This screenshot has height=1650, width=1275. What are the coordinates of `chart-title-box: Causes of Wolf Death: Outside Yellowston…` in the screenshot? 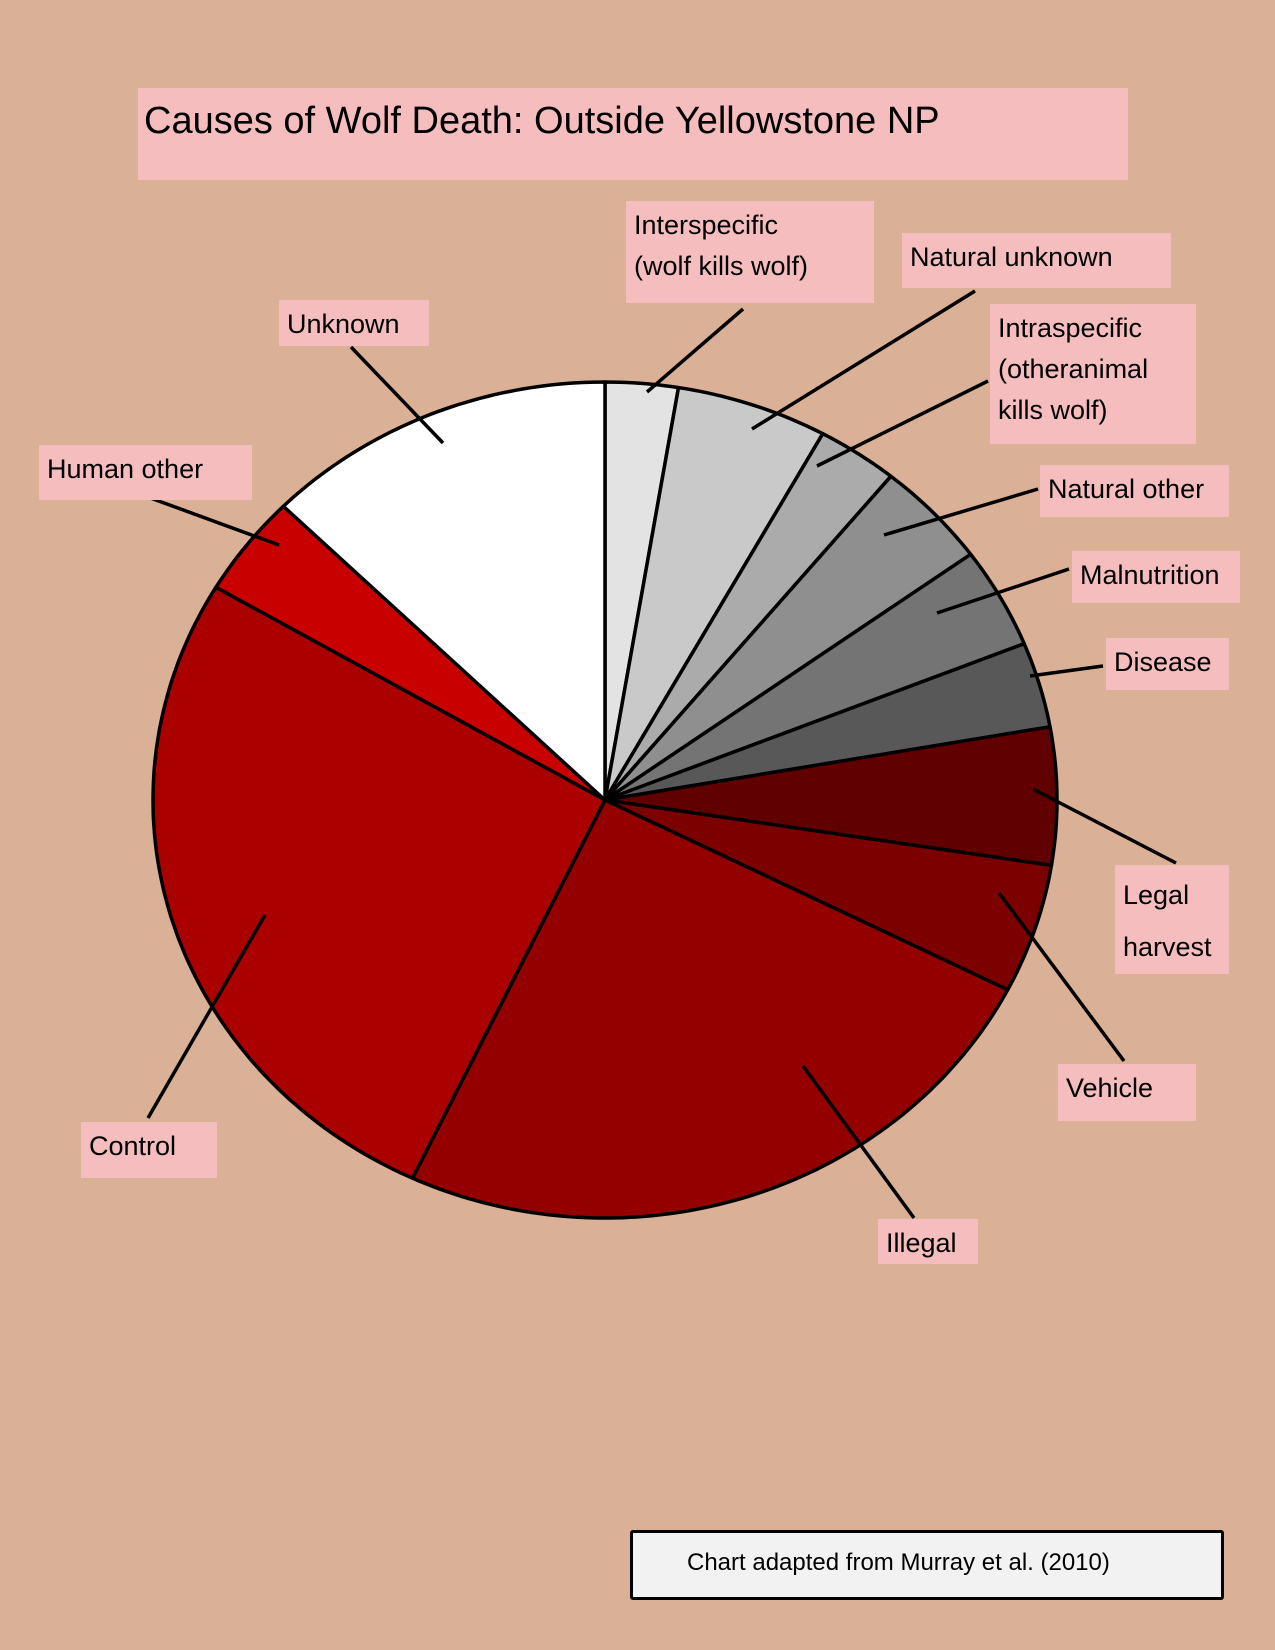 It's located at (633, 134).